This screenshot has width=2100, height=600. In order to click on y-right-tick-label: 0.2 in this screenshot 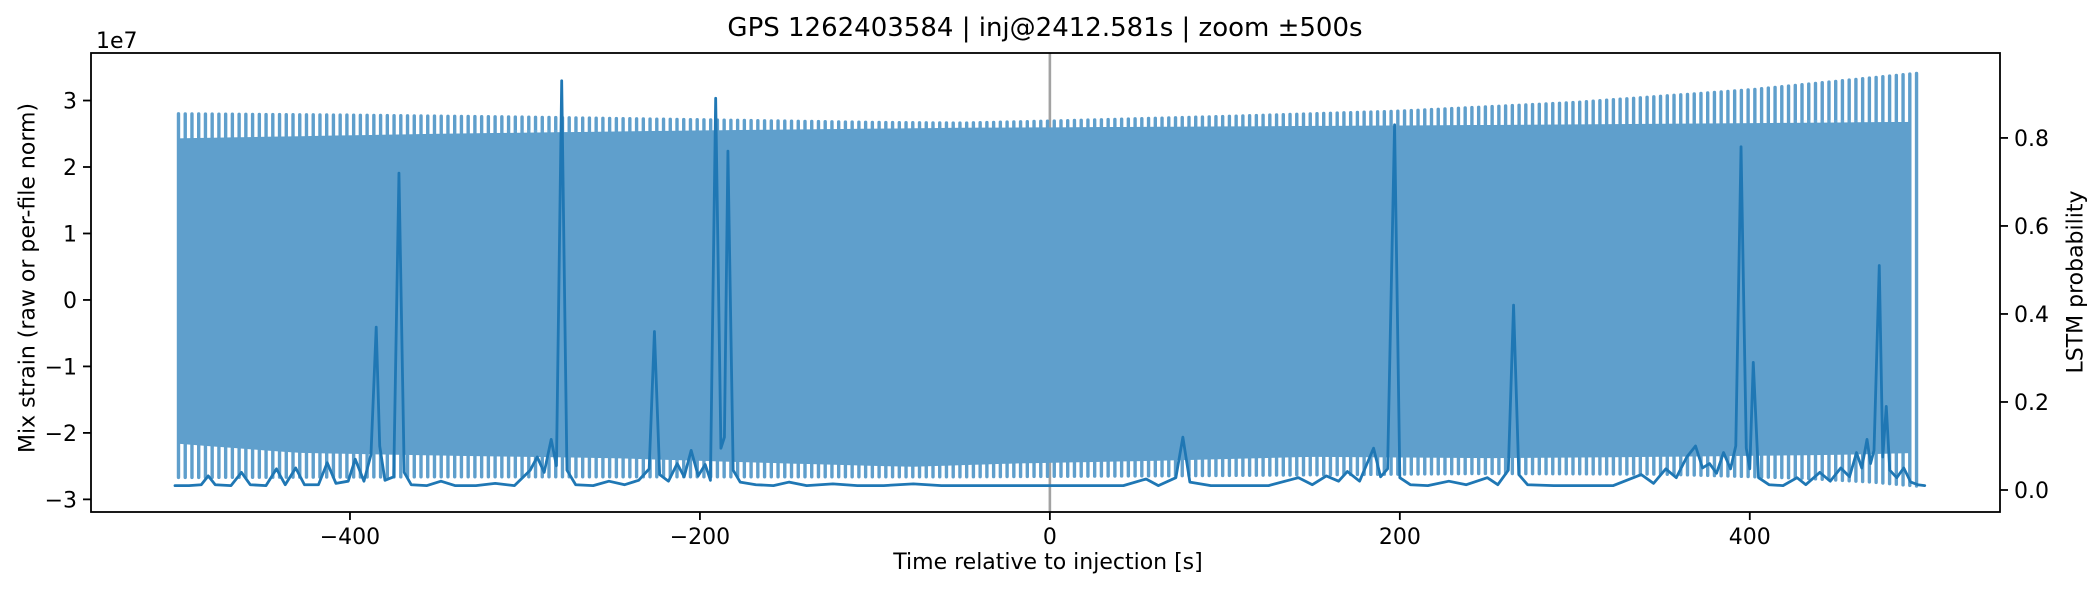, I will do `click(2031, 403)`.